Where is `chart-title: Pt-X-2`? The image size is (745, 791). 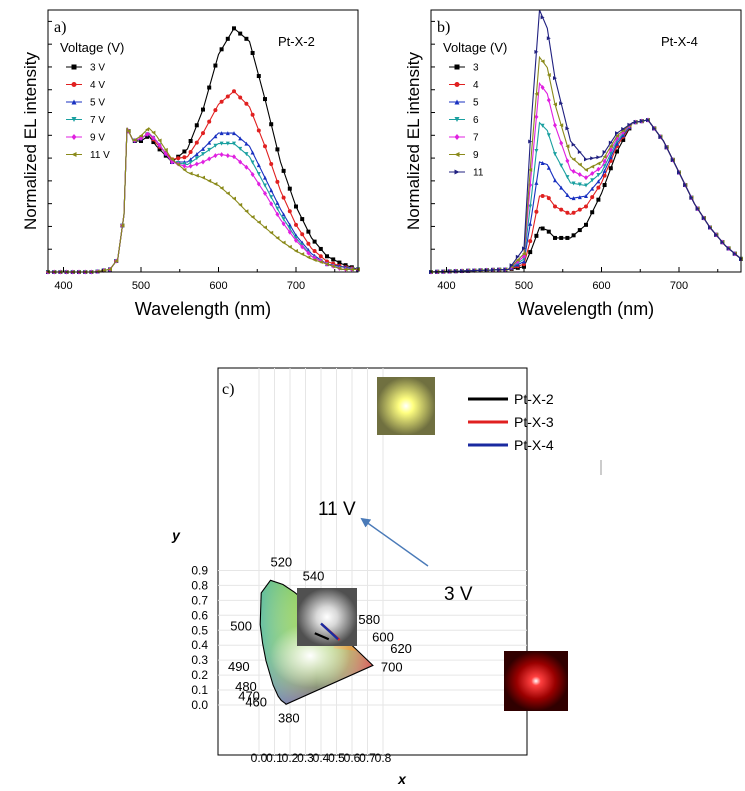
chart-title: Pt-X-2 is located at coordinates (296, 41).